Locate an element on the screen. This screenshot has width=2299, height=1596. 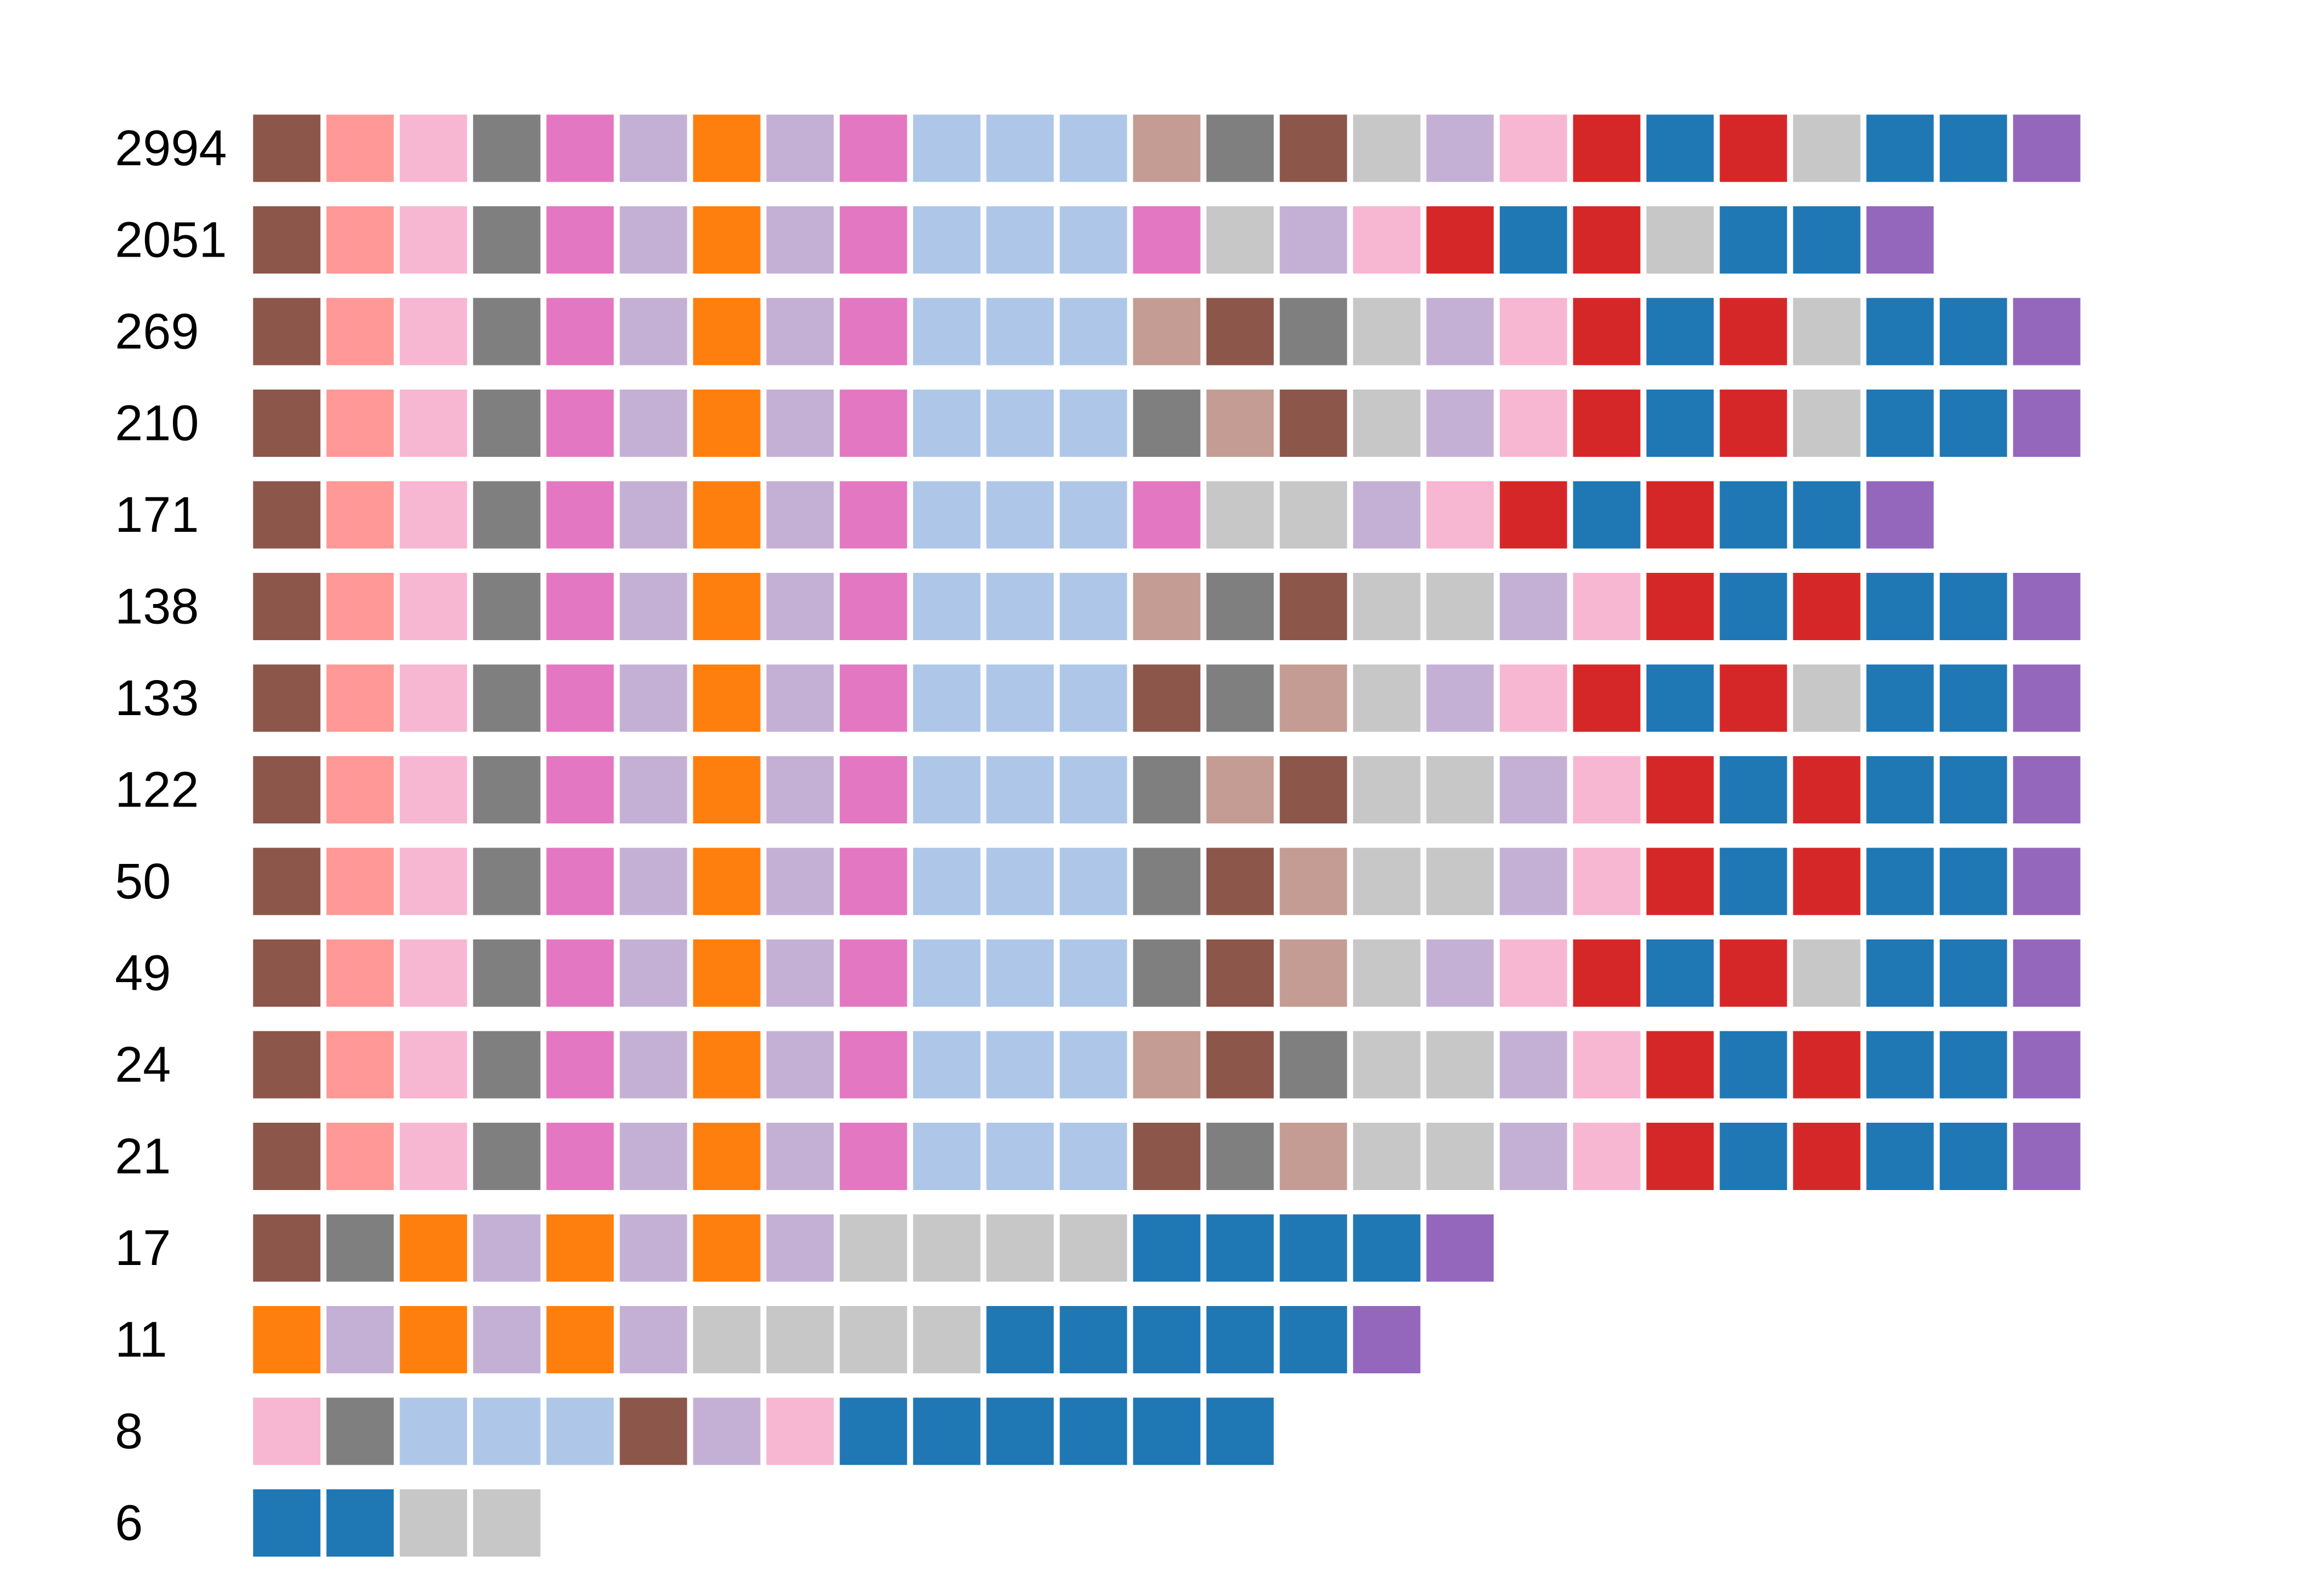
row-label: 138 is located at coordinates (157, 607).